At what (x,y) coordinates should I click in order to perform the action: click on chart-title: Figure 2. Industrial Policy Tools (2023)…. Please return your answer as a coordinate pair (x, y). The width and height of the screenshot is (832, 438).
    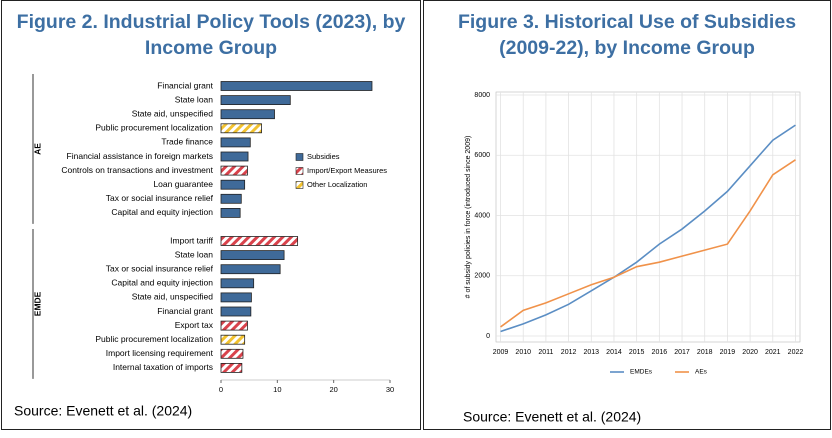
    Looking at the image, I should click on (211, 35).